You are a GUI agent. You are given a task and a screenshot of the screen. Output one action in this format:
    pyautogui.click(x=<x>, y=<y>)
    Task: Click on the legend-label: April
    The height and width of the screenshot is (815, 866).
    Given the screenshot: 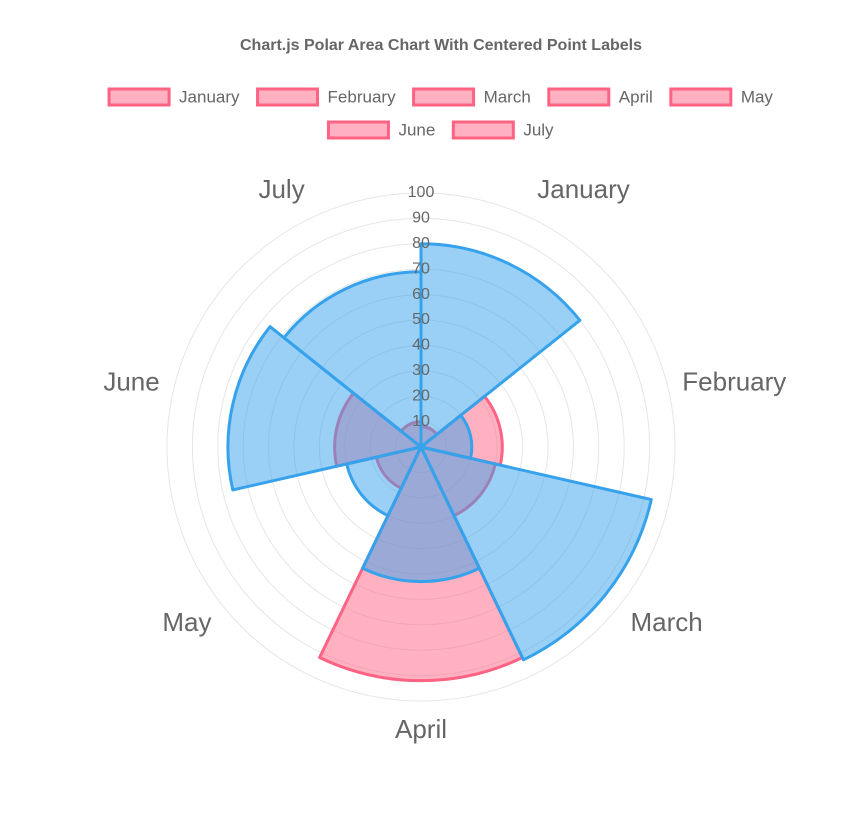 What is the action you would take?
    pyautogui.click(x=636, y=96)
    